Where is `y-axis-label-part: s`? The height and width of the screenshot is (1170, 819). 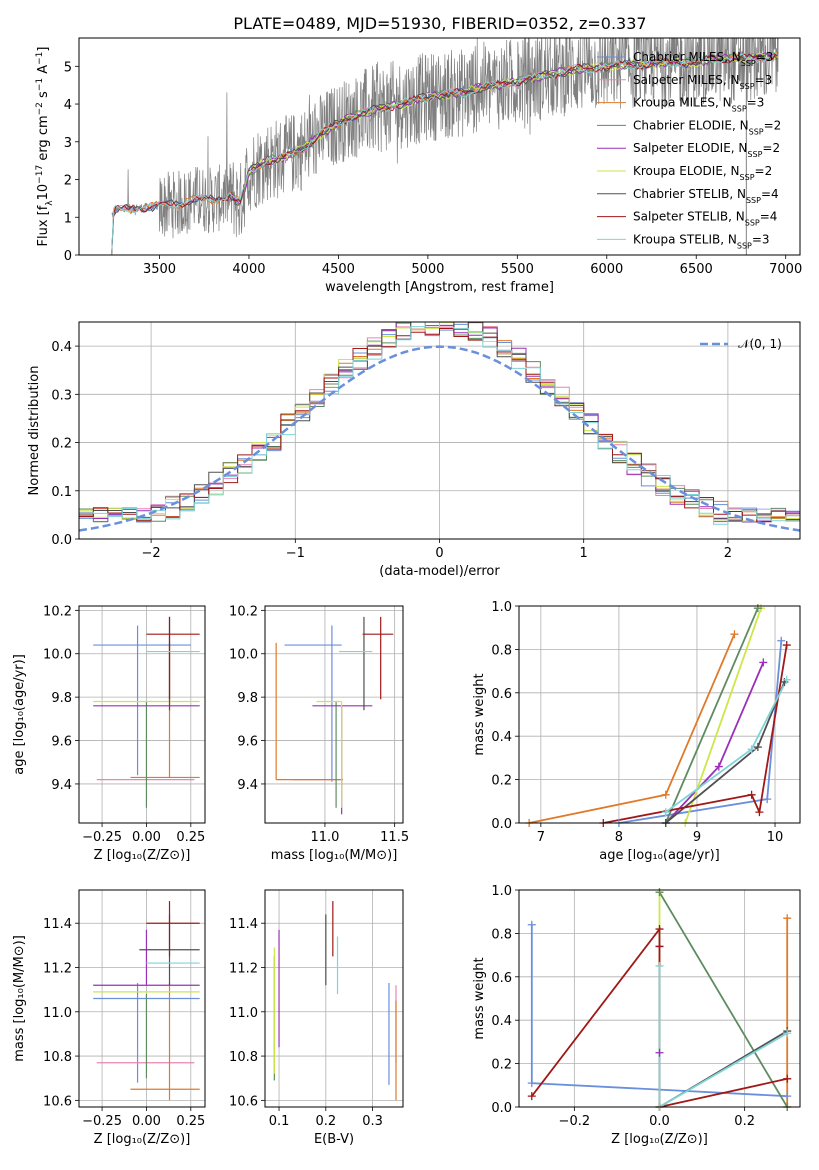
y-axis-label-part: s is located at coordinates (43, 96).